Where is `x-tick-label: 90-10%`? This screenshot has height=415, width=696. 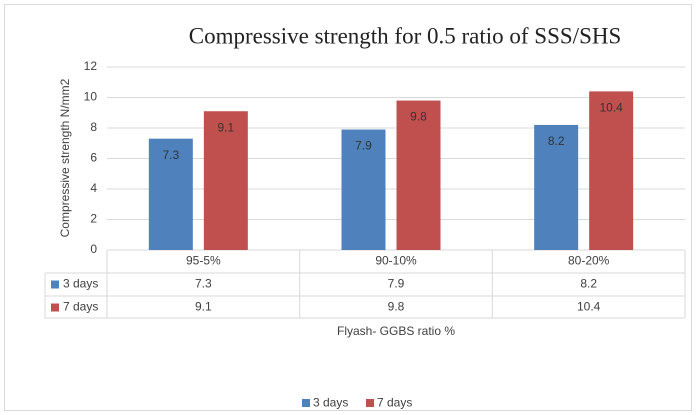 x-tick-label: 90-10% is located at coordinates (396, 261).